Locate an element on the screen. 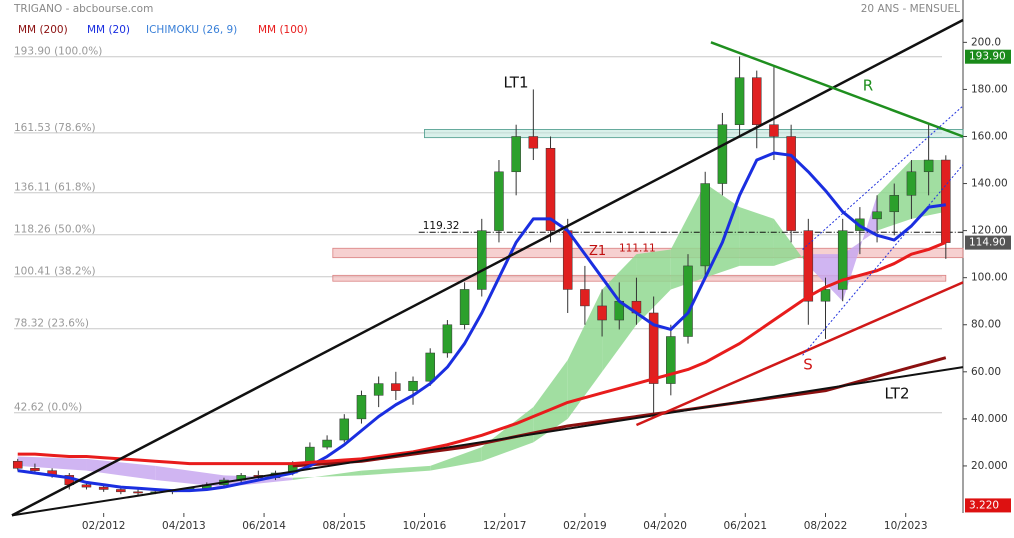 This screenshot has height=538, width=1014. fib-label: 136.11 (61.8%) is located at coordinates (55, 188).